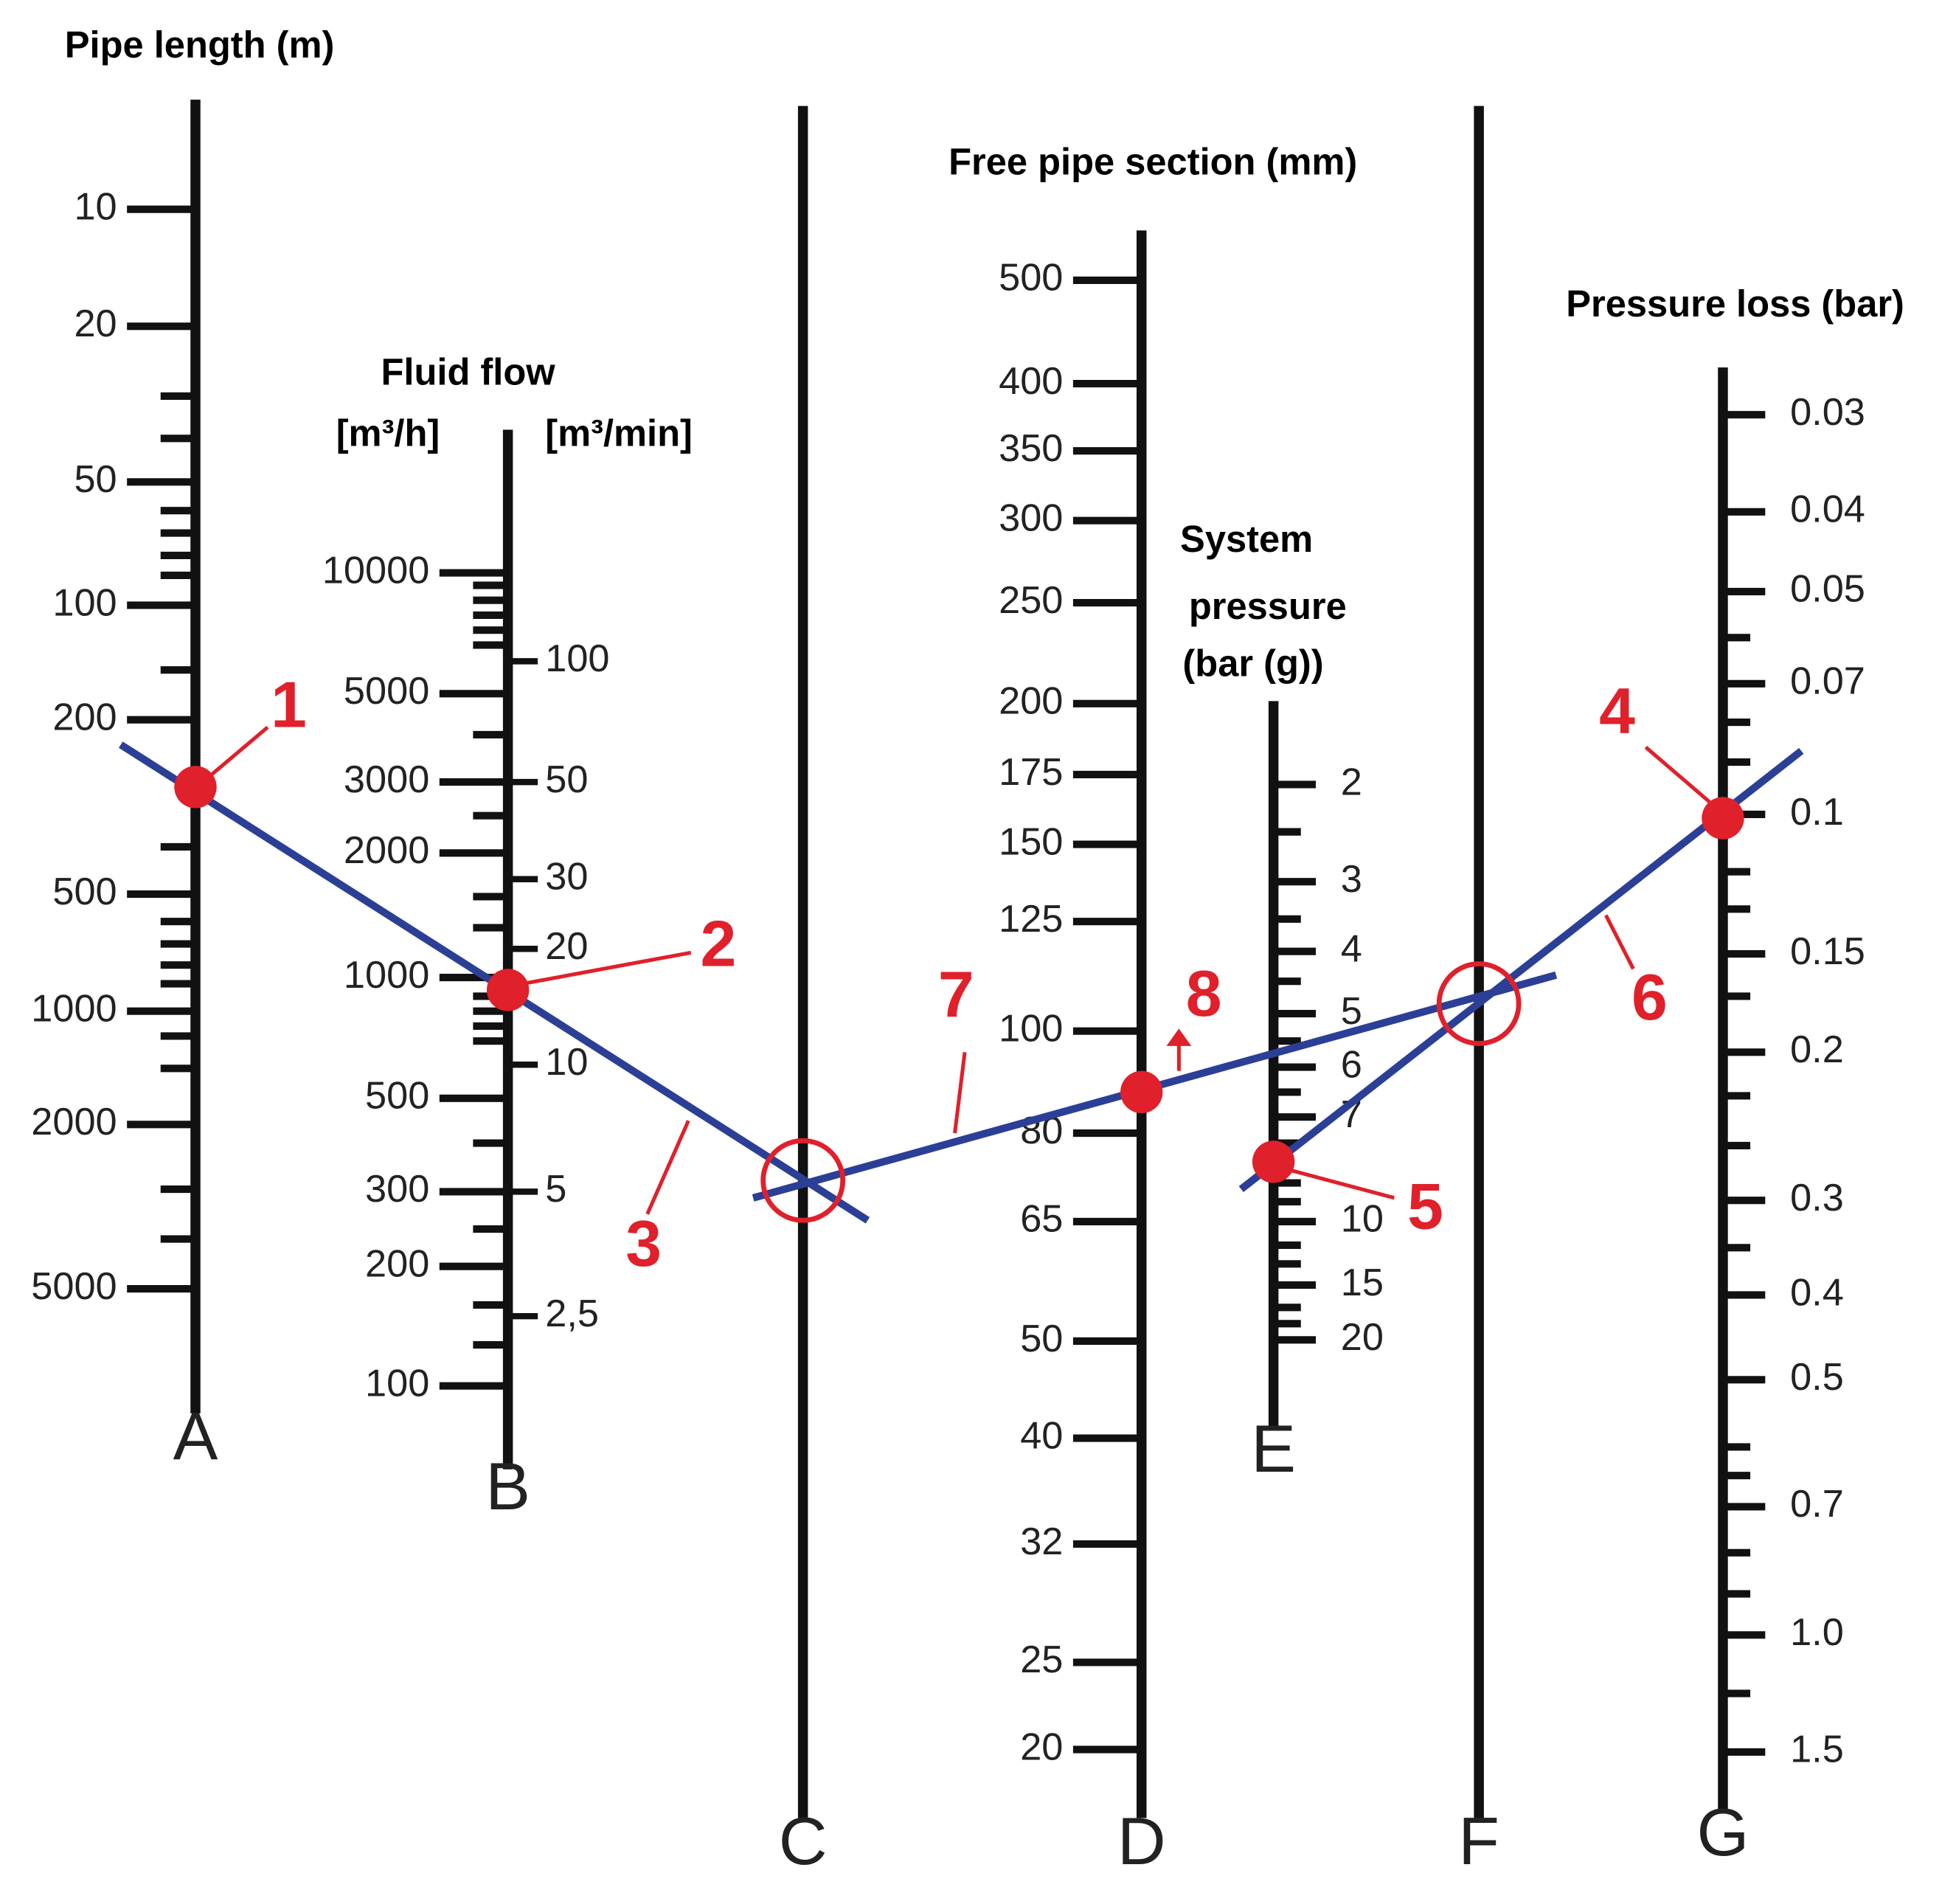 The width and height of the screenshot is (1942, 1904). I want to click on axis-title: Pressure loss (bar), so click(1735, 304).